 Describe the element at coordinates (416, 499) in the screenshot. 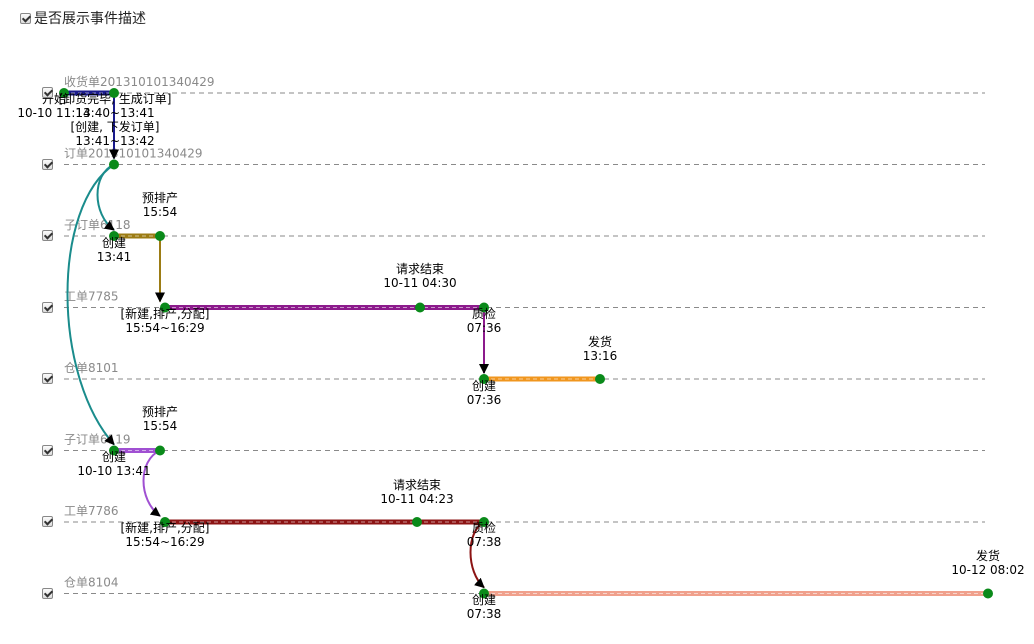

I see `event-label: 10-11 04:23` at that location.